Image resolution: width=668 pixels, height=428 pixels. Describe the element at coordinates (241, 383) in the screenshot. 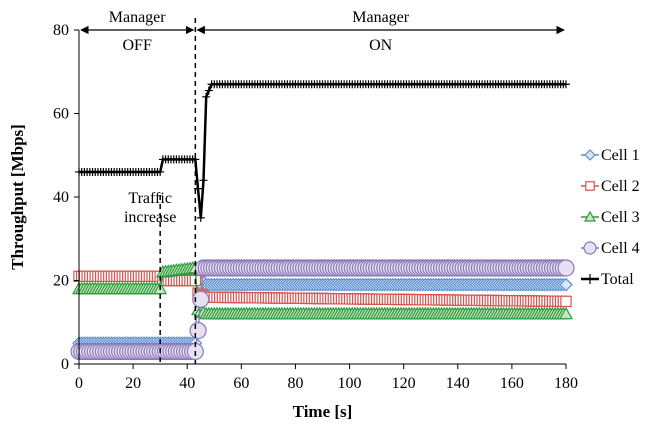

I see `x-tick-label: 60` at that location.